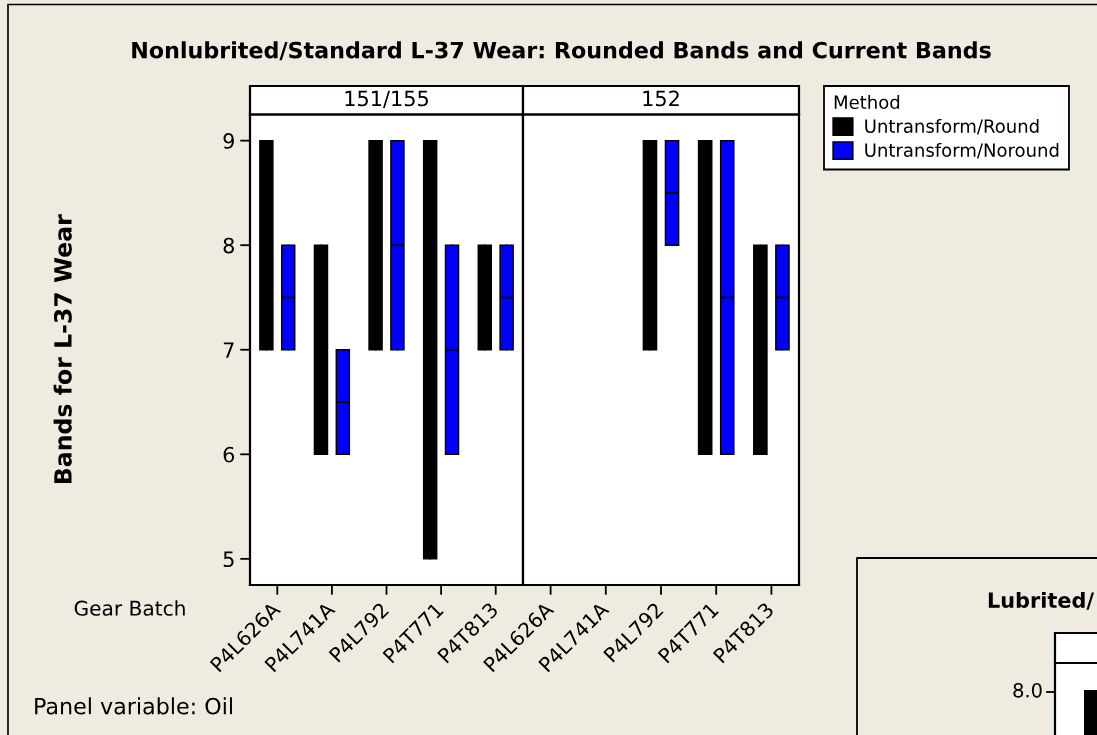 The image size is (1097, 735). What do you see at coordinates (62, 349) in the screenshot?
I see `y-axis-title: Bands for L-37 Wear` at bounding box center [62, 349].